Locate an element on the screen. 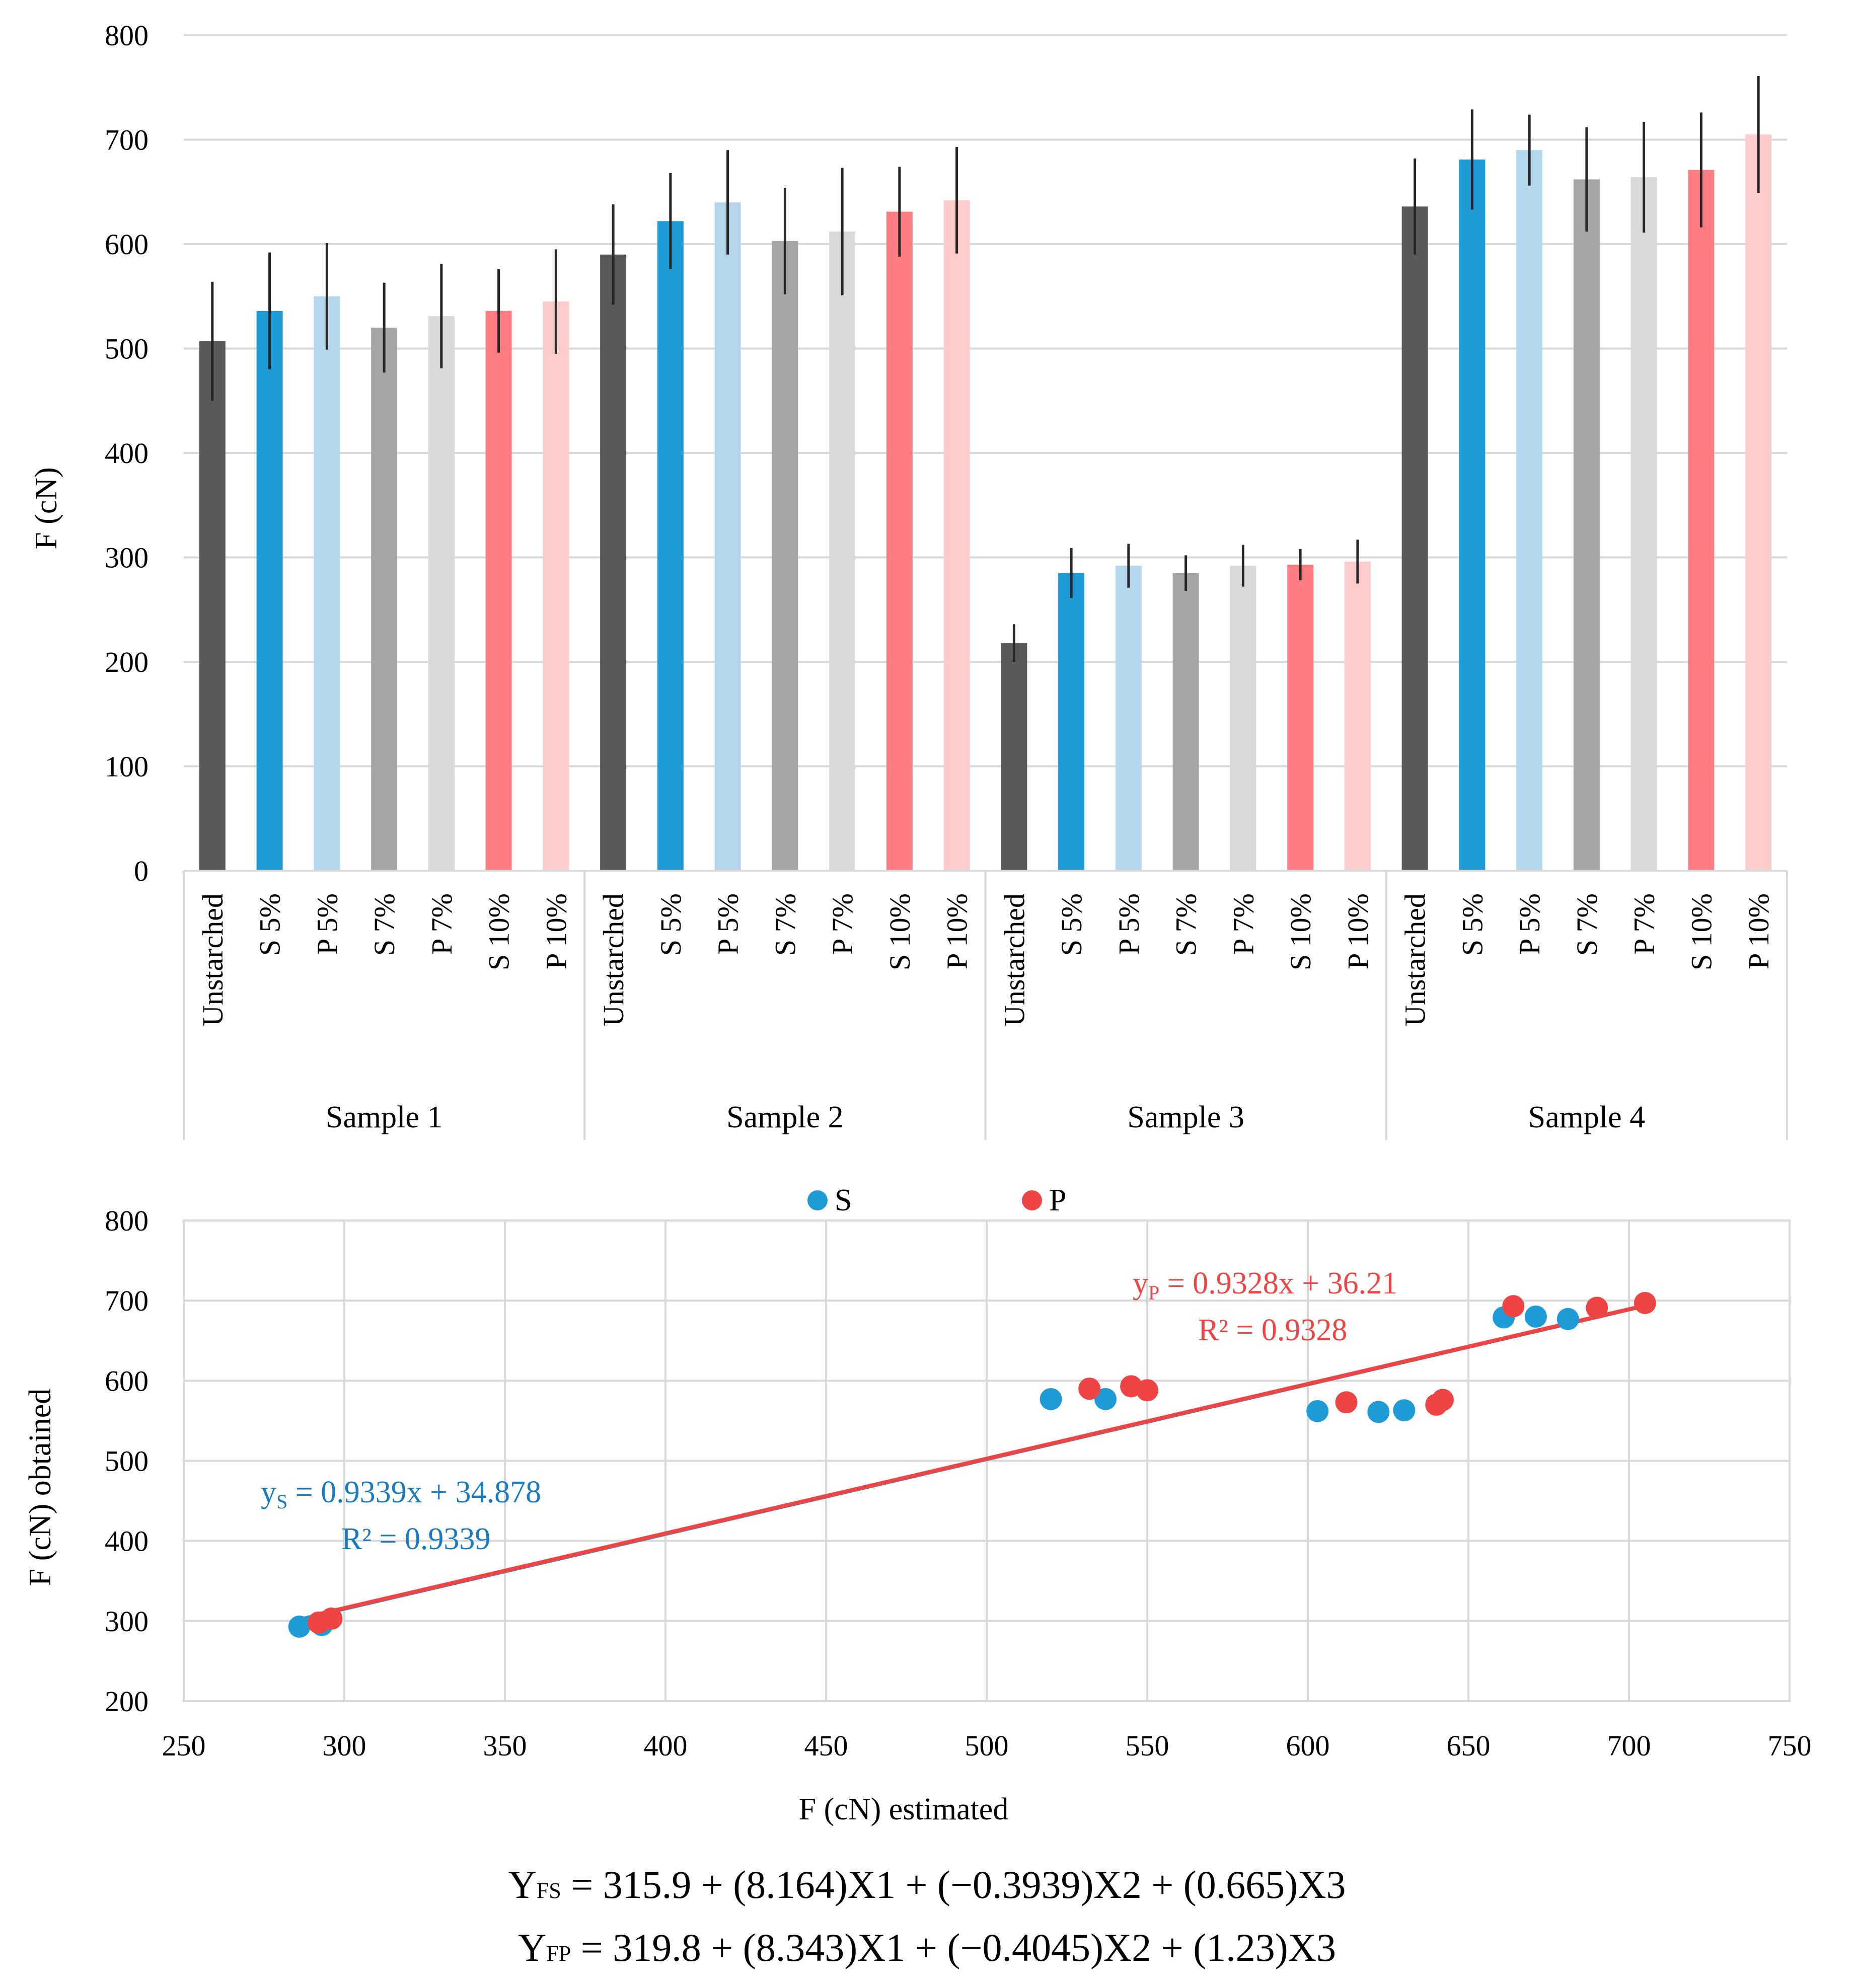  scatter-x-tick-label: 700 is located at coordinates (1629, 1745).